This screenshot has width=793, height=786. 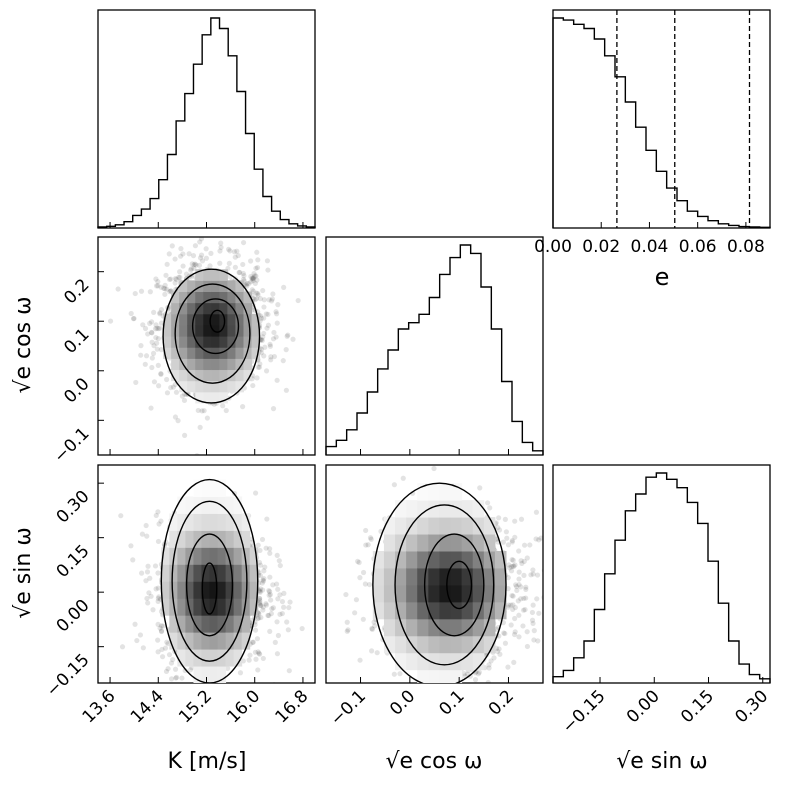 I want to click on sin-vs-cos-scatter, so click(x=443, y=574).